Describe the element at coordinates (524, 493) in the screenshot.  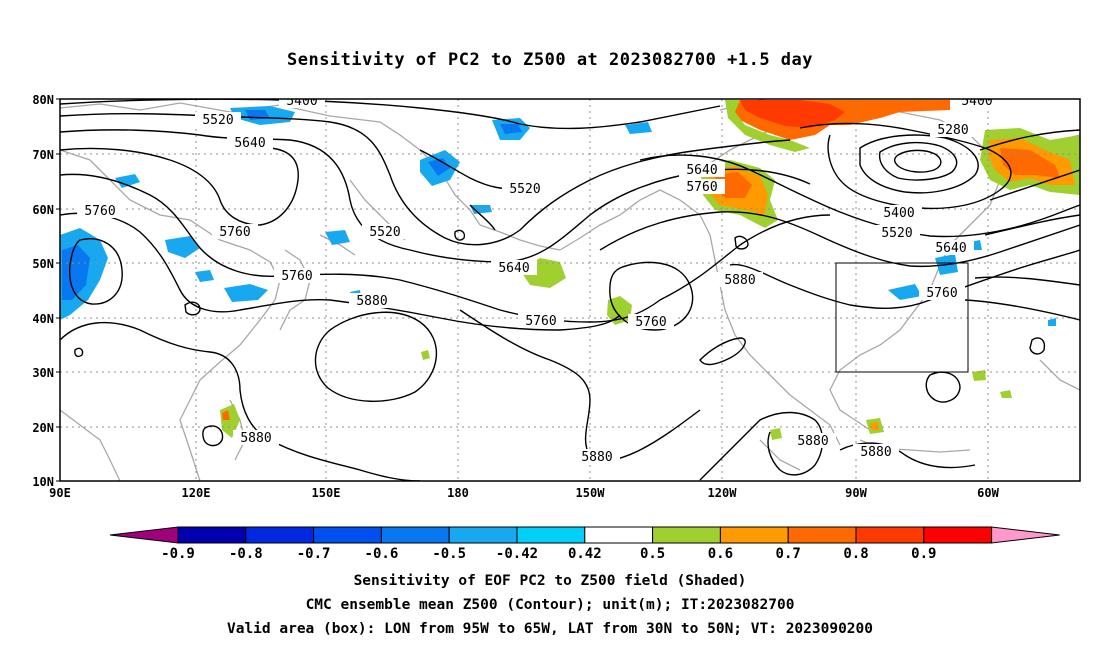
I see `lon-axis: 90E 120E 150E 180 150W 120W 90W 60W` at that location.